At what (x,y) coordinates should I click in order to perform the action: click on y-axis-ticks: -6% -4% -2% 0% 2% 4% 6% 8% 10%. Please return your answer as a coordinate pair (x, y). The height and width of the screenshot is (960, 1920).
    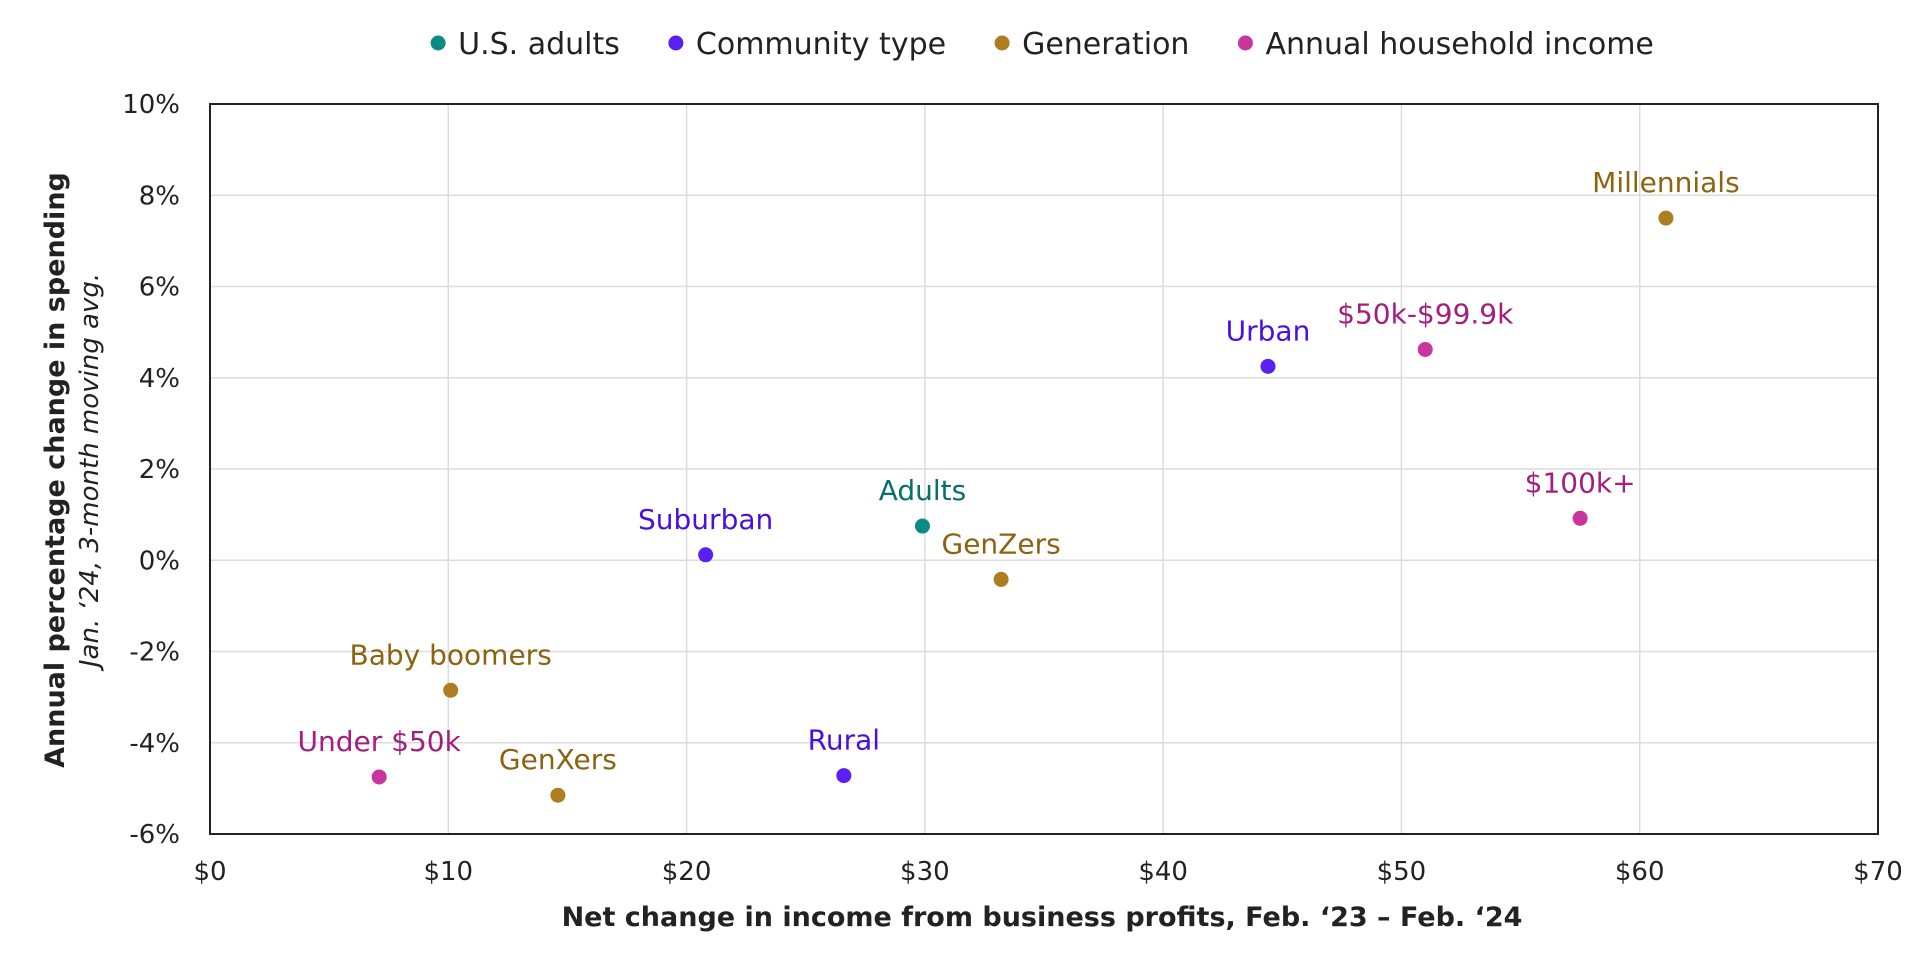
    Looking at the image, I should click on (151, 470).